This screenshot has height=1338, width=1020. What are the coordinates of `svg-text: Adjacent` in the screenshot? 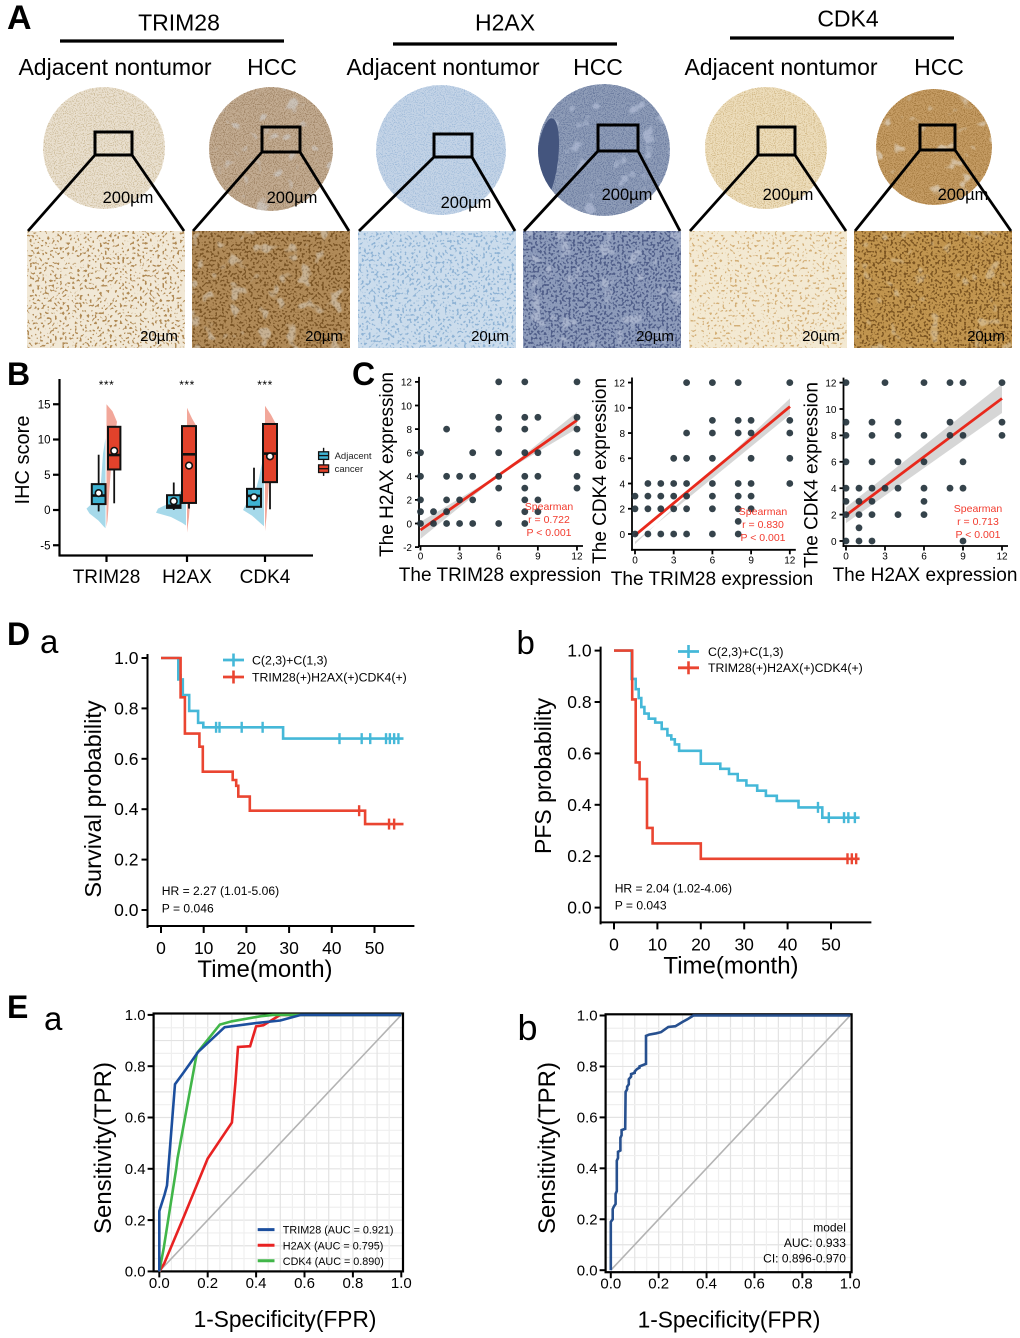 It's located at (353, 456).